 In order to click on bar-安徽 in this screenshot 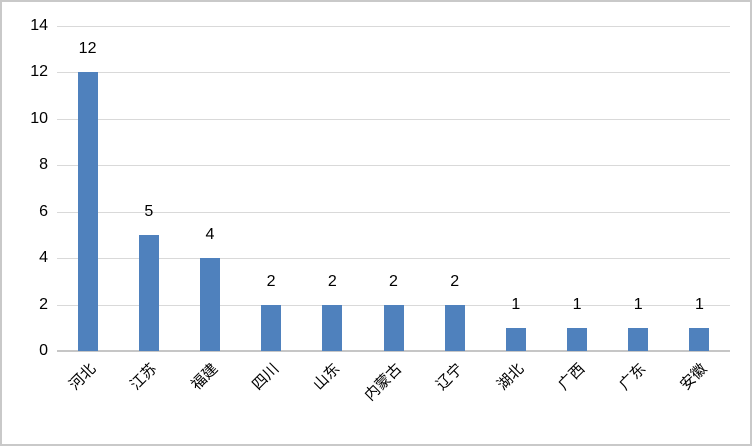, I will do `click(699, 339)`.